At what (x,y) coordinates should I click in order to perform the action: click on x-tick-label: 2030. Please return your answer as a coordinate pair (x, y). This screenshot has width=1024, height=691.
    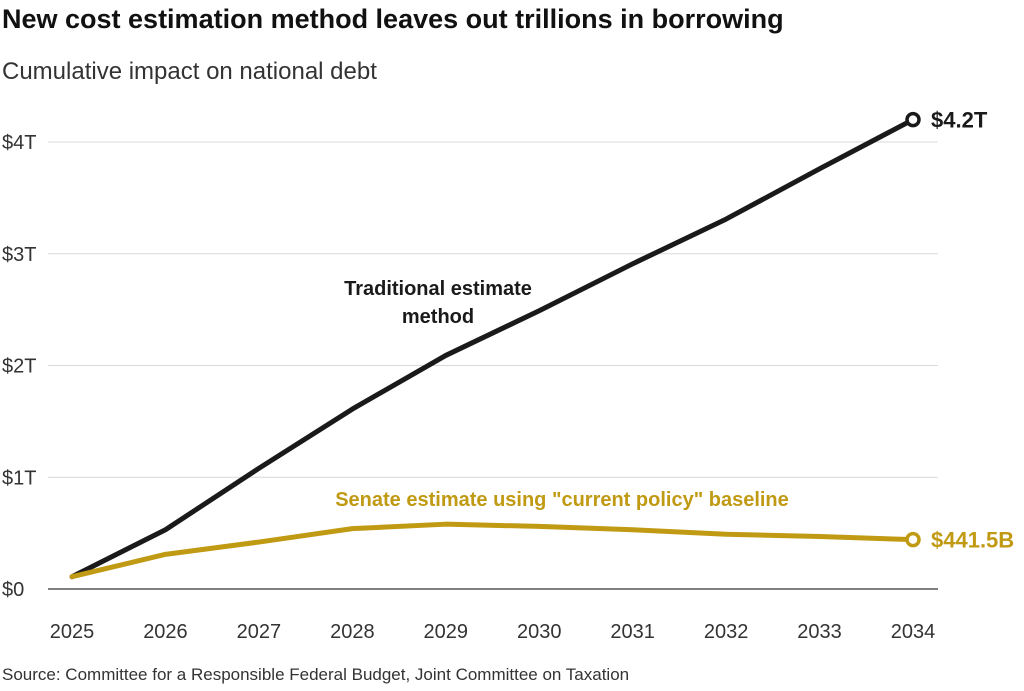
    Looking at the image, I should click on (539, 632).